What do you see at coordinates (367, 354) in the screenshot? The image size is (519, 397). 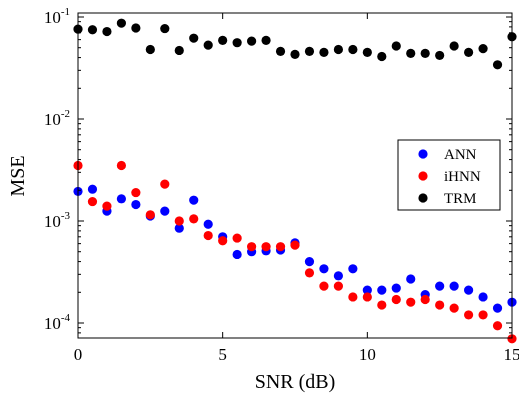 I see `x-tick-label: 10` at bounding box center [367, 354].